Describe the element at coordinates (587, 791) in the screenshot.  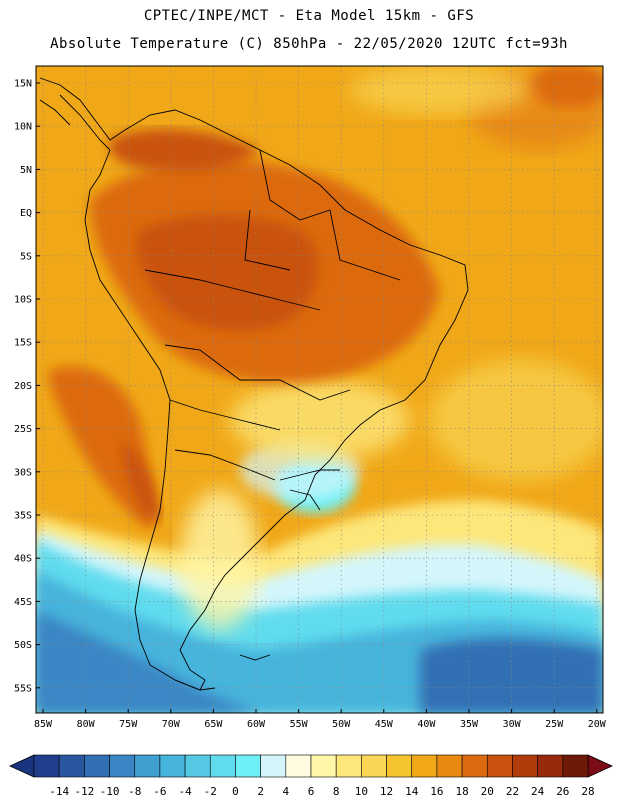
I see `colorbar-label: 28` at that location.